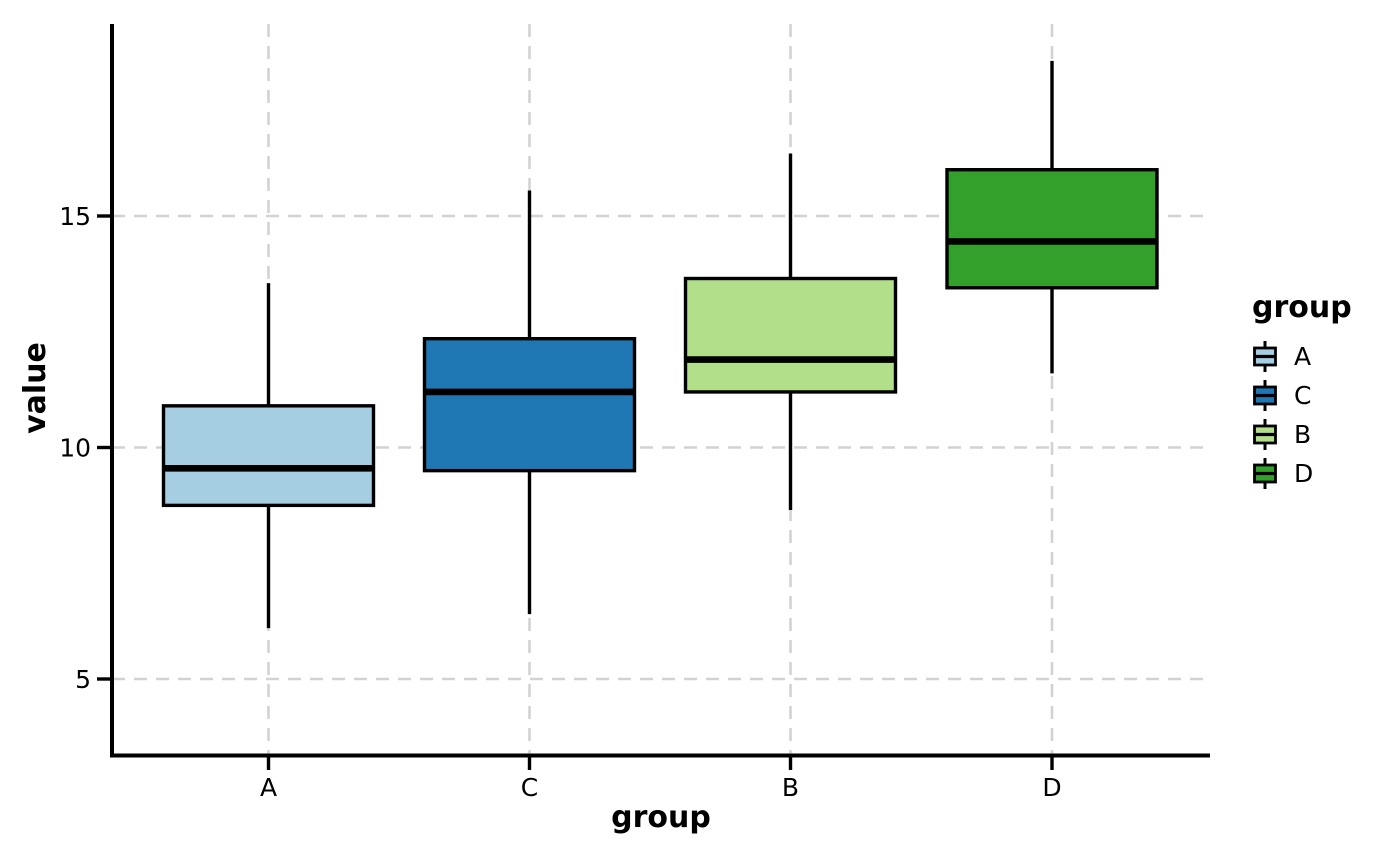  Describe the element at coordinates (268, 787) in the screenshot. I see `x-tick-label-A: A` at that location.